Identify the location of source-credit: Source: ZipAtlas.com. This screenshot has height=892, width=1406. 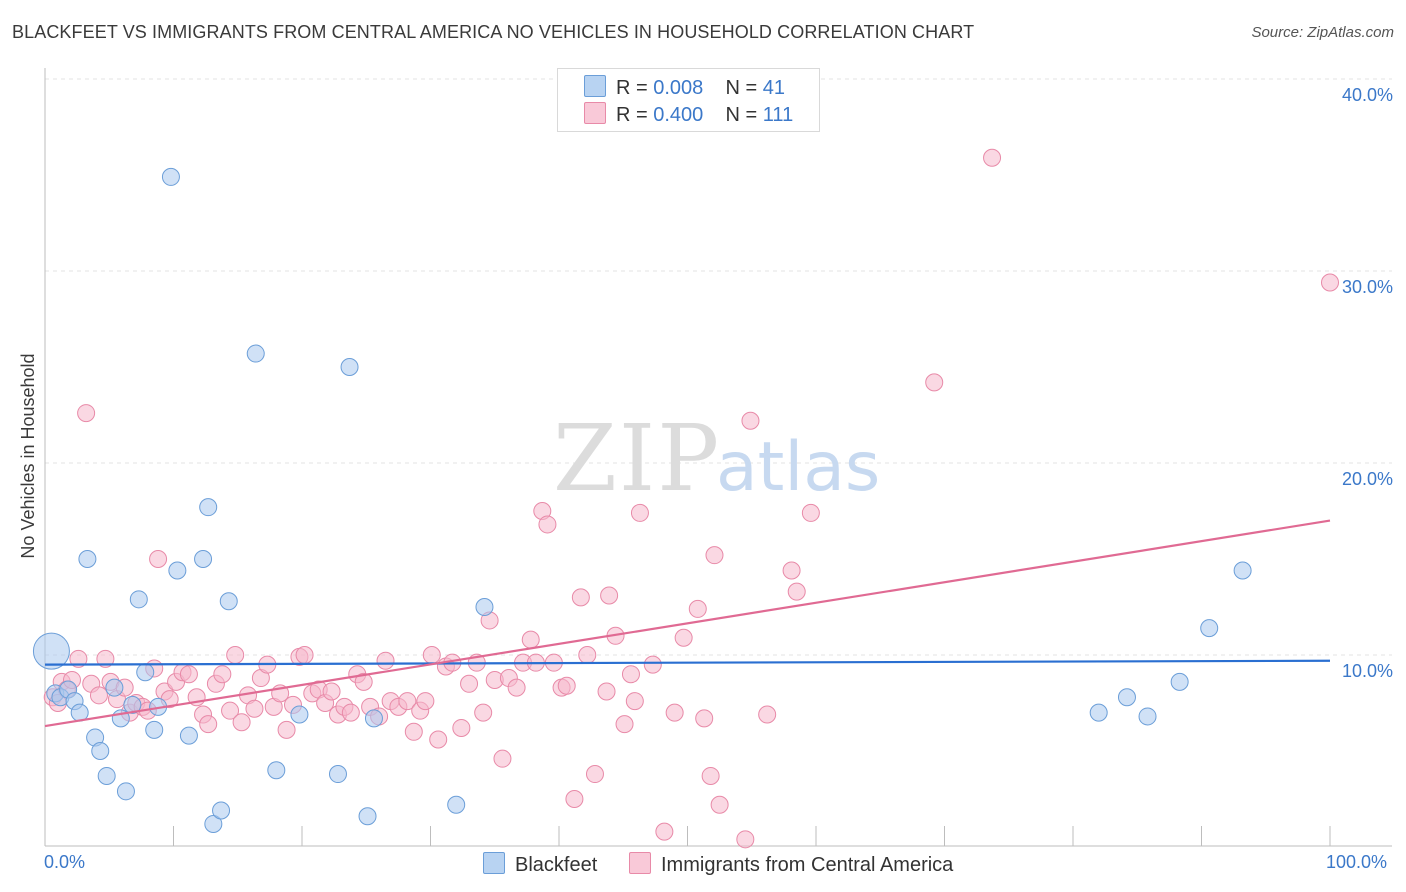
(1322, 32).